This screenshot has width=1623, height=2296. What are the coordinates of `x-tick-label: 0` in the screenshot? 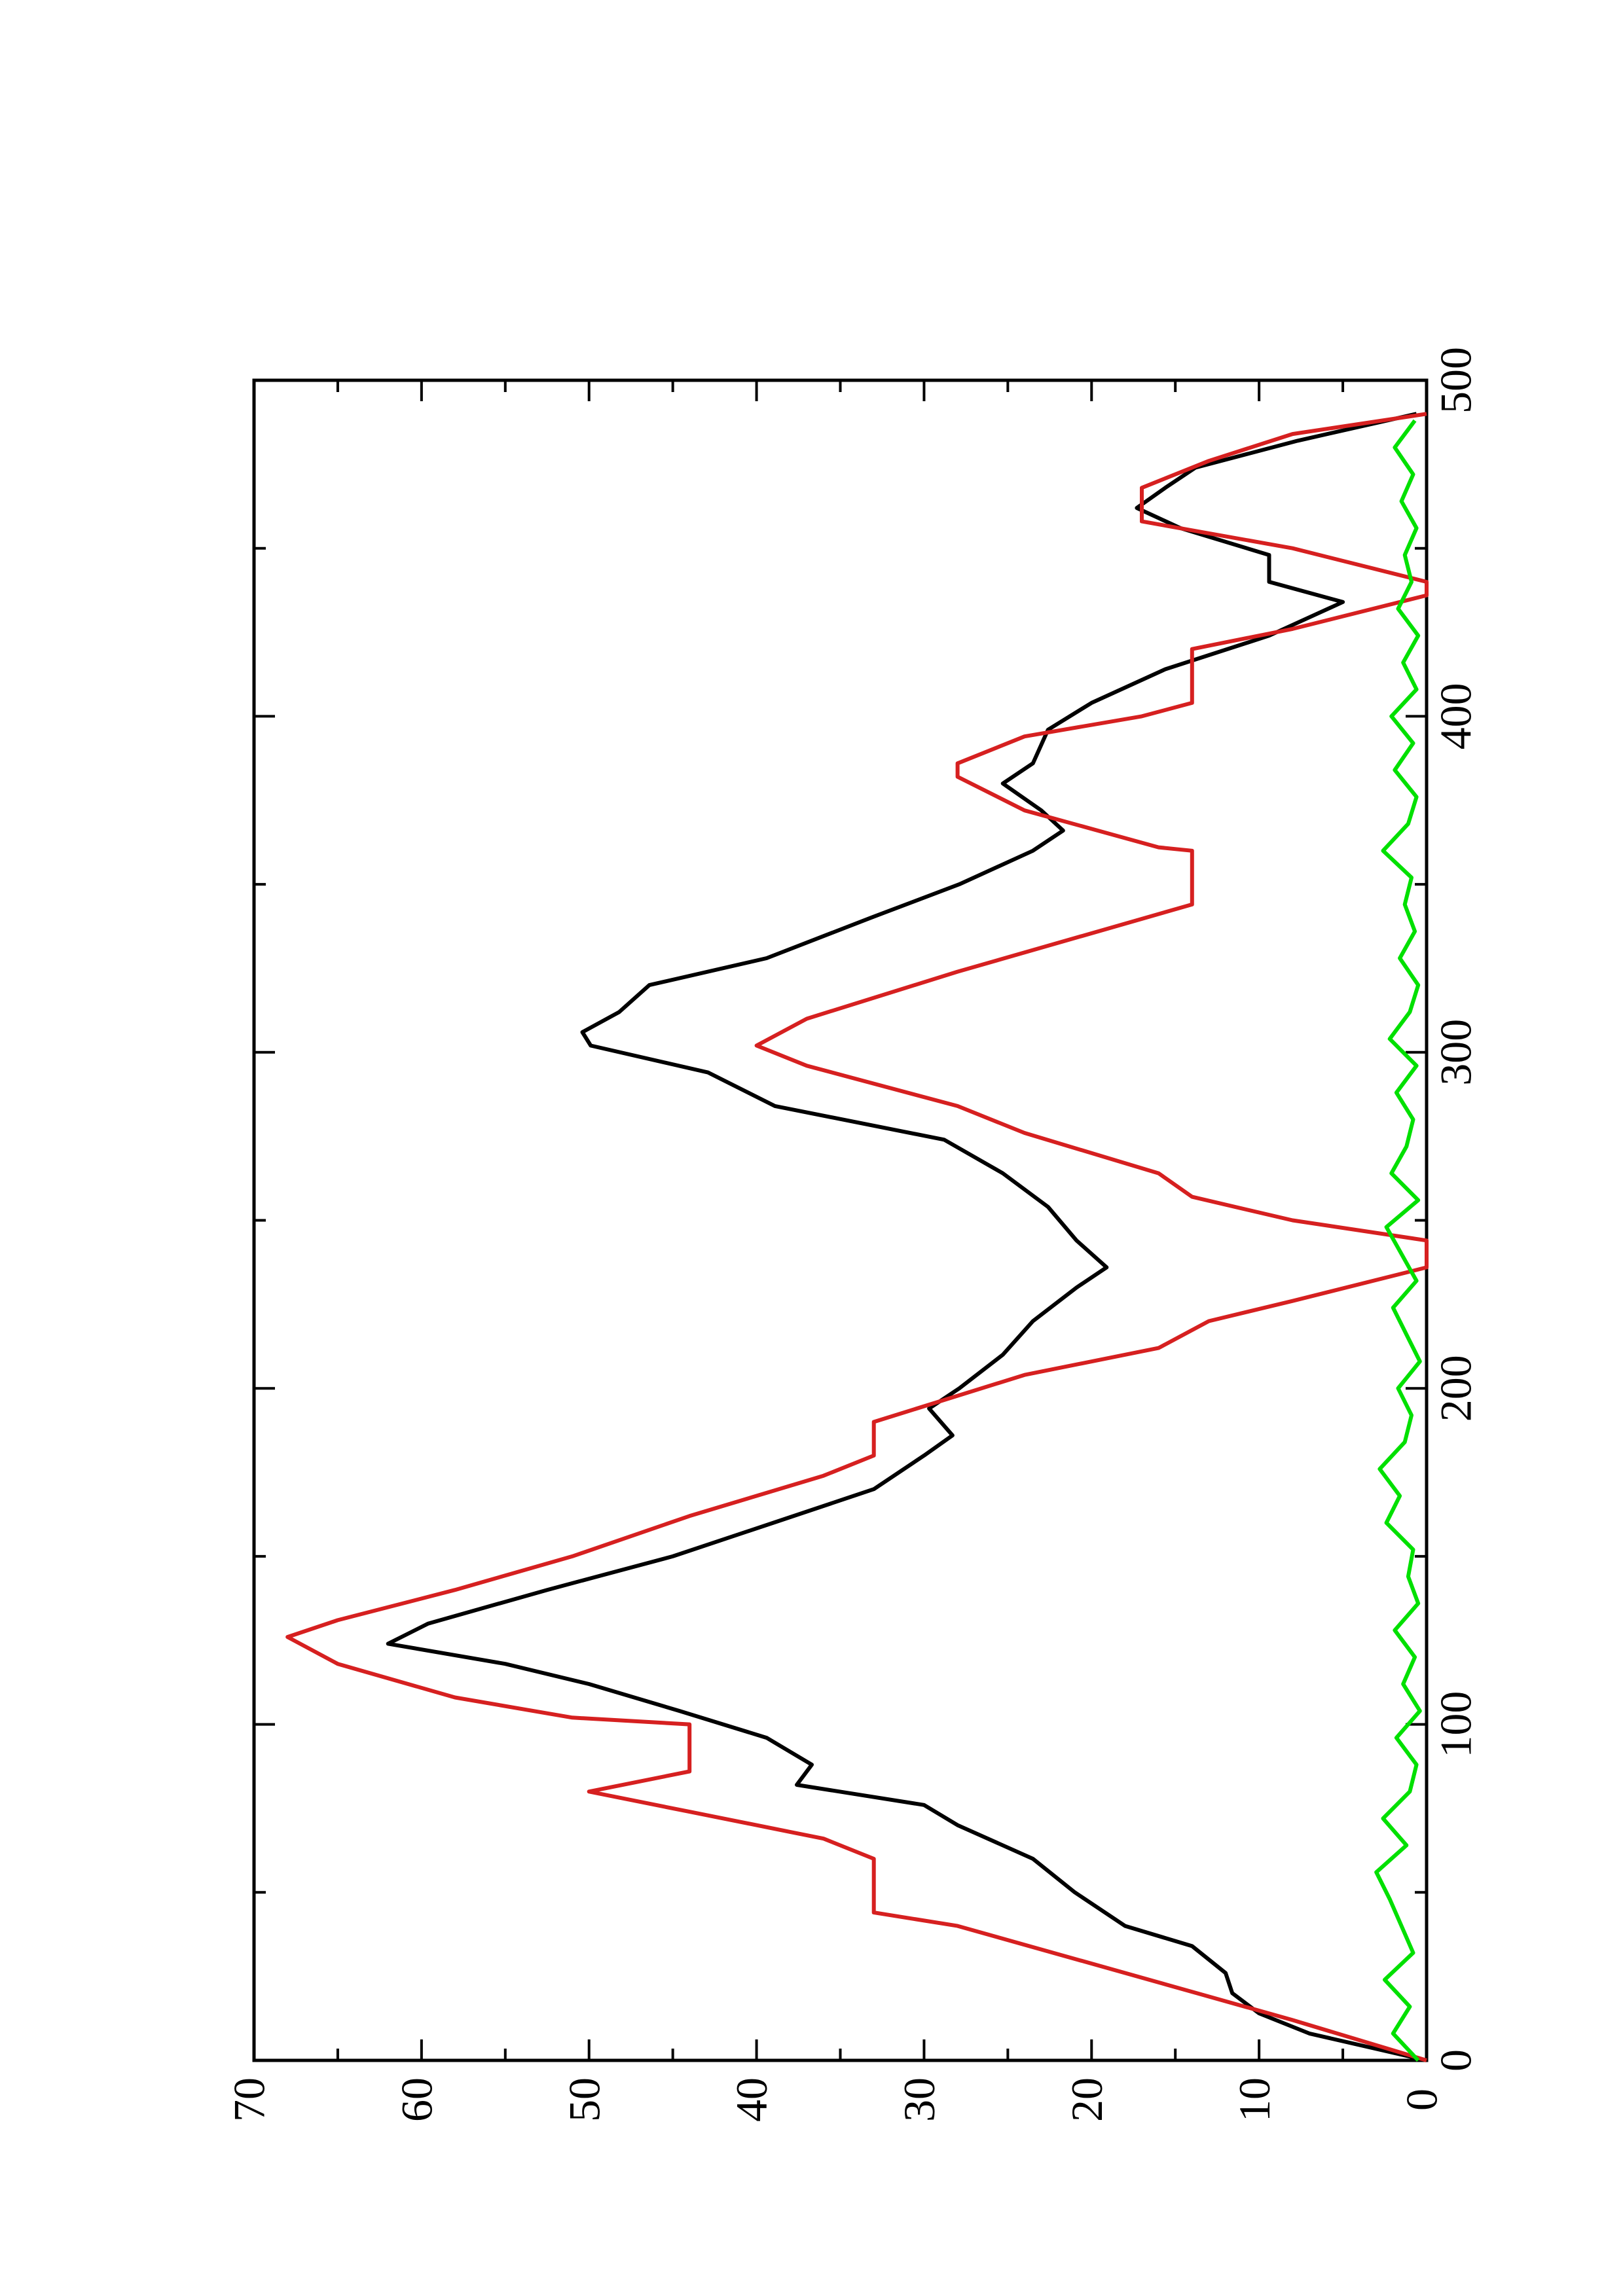 It's located at (1456, 2060).